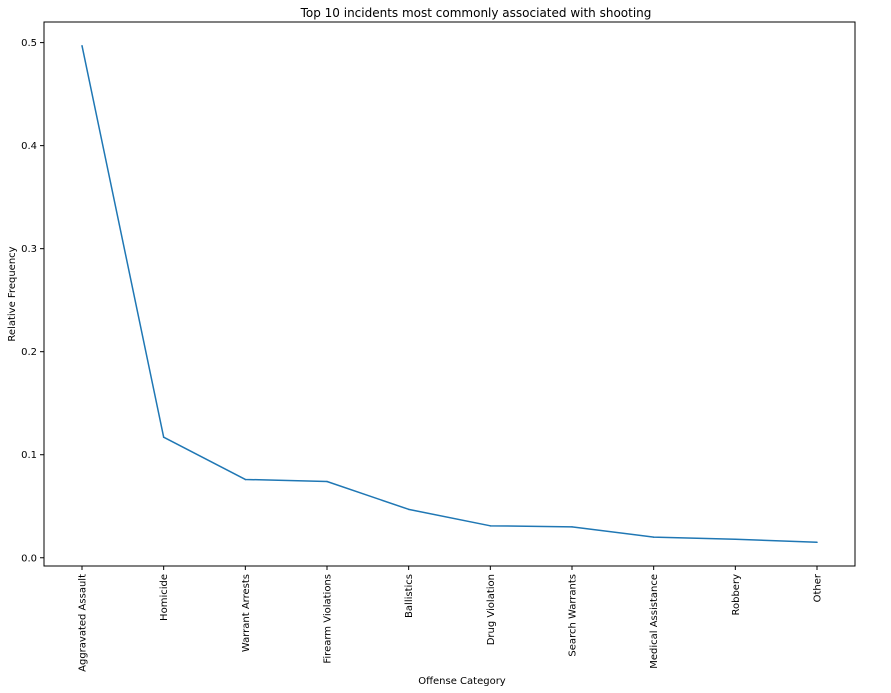 The image size is (891, 693). I want to click on y-axis-label: Relative Frequency, so click(12, 293).